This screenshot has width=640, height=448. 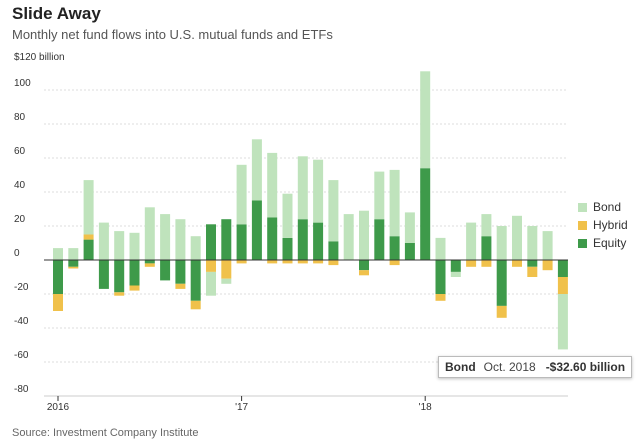 What do you see at coordinates (56, 13) in the screenshot?
I see `chart-title: Slide Away` at bounding box center [56, 13].